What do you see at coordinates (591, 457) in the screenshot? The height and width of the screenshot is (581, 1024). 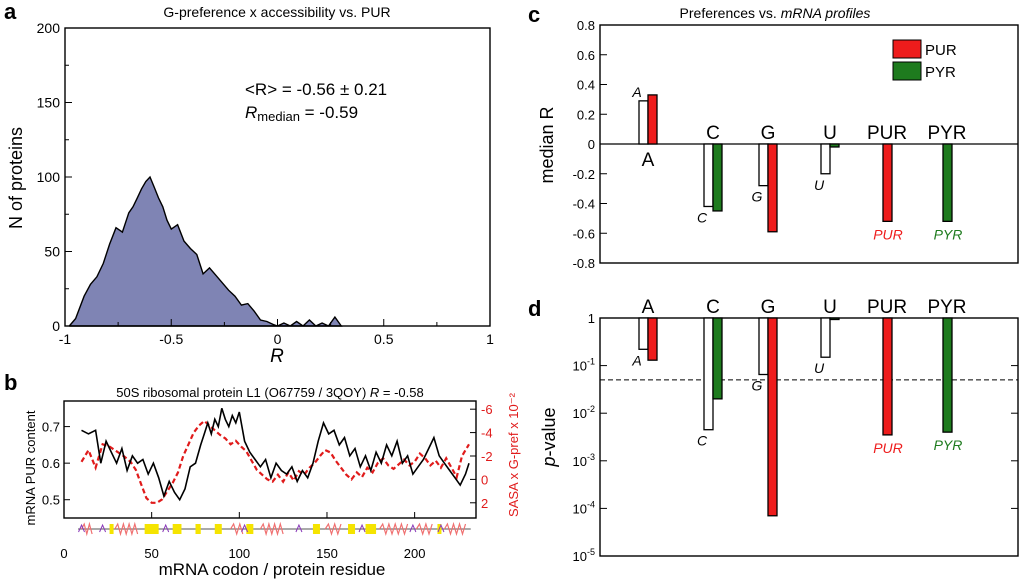 I see `y-tick-exponent: -3` at bounding box center [591, 457].